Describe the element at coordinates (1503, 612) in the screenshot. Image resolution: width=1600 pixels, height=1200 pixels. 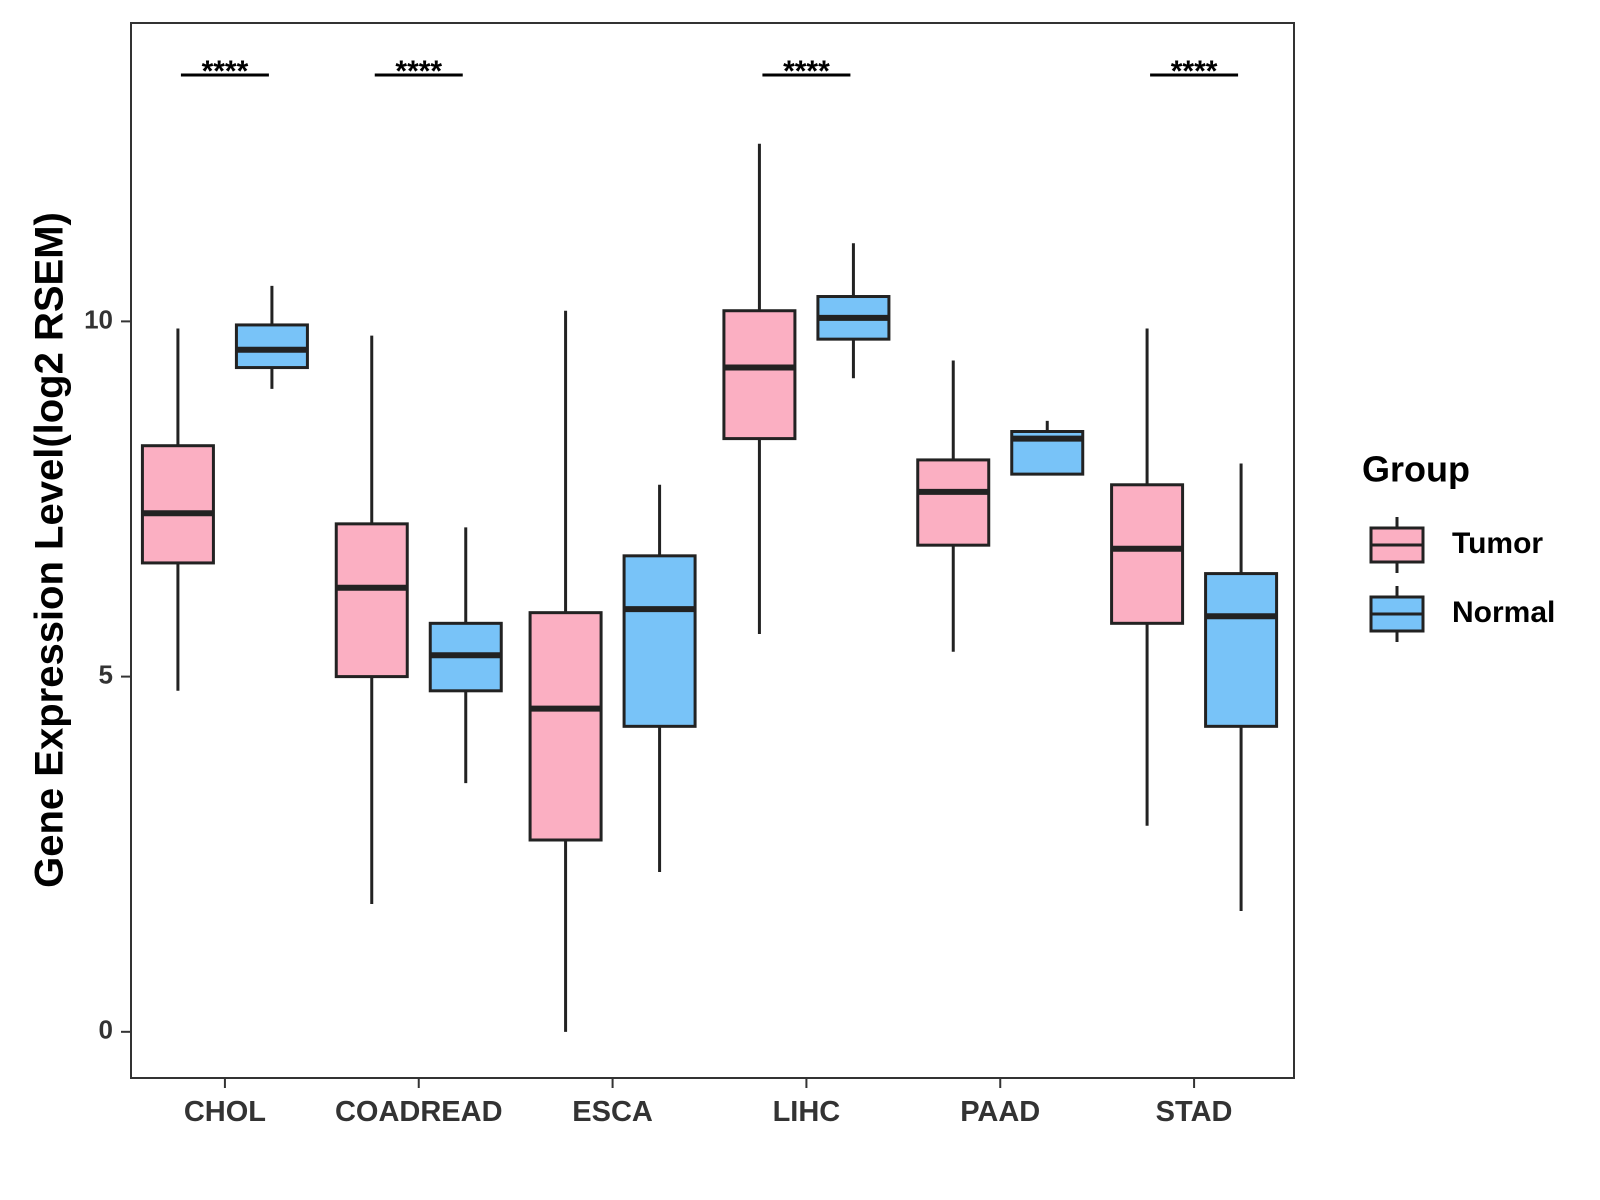
I see `legend-label-normal: Normal` at that location.